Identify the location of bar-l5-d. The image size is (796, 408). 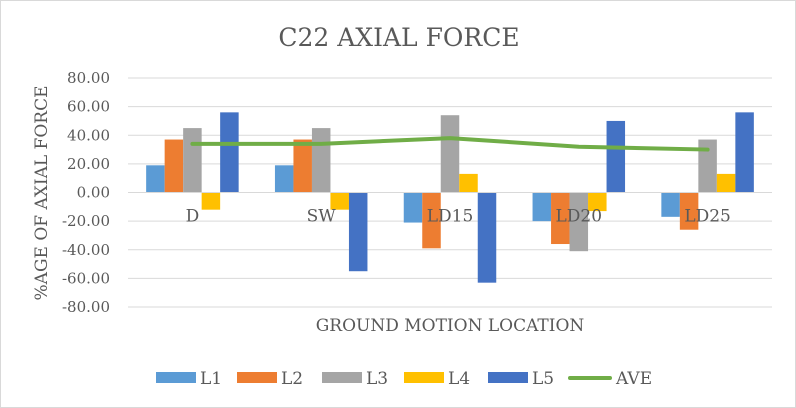
(229, 152).